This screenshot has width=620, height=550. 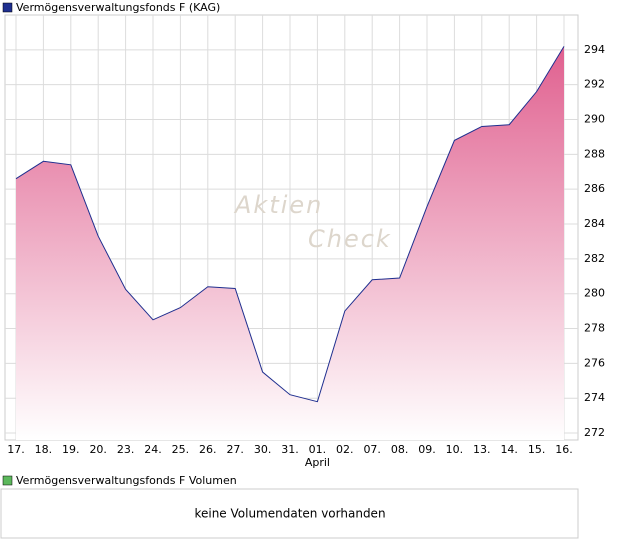 I want to click on y-tick-label: 294, so click(x=594, y=49).